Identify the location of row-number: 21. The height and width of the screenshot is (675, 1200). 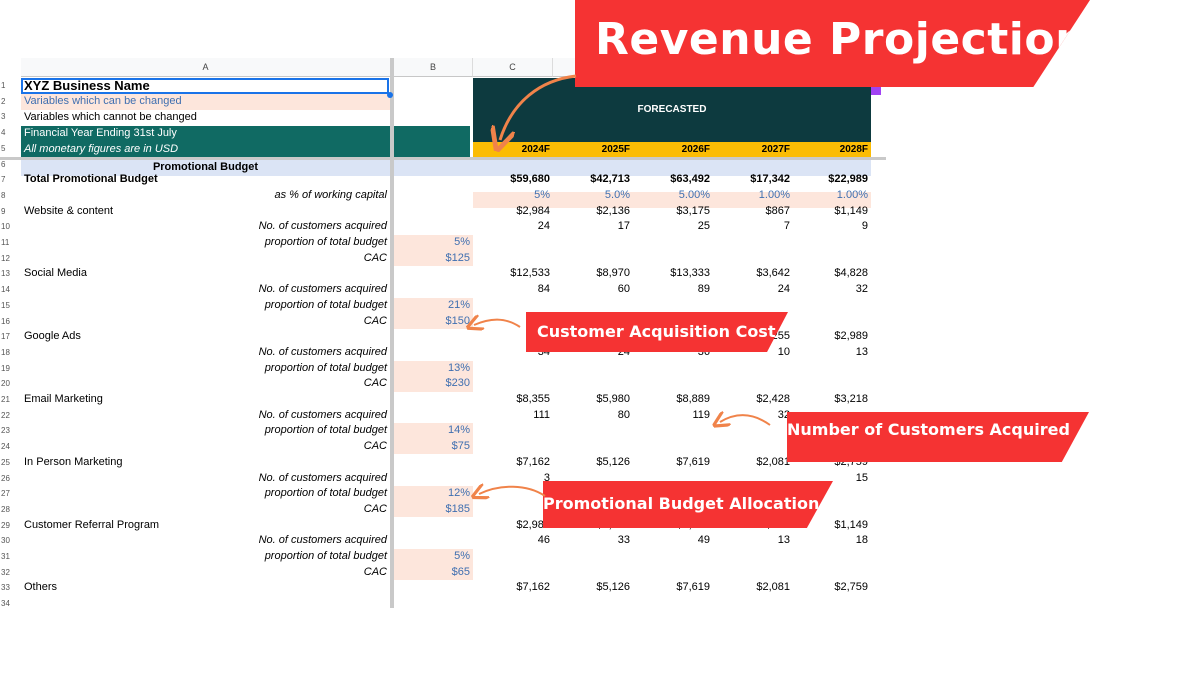
(5, 399).